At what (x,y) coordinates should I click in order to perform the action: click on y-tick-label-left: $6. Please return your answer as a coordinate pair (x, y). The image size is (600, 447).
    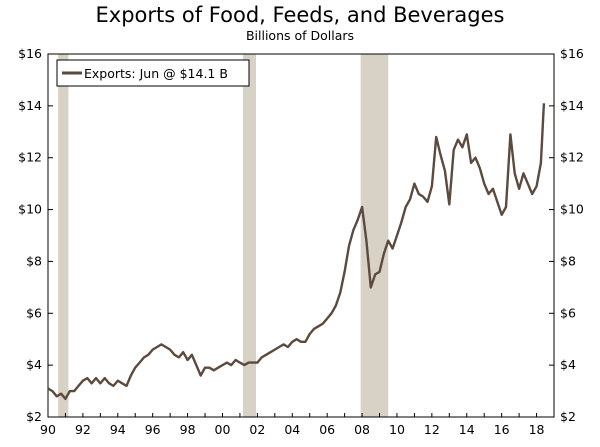
    Looking at the image, I should click on (34, 312).